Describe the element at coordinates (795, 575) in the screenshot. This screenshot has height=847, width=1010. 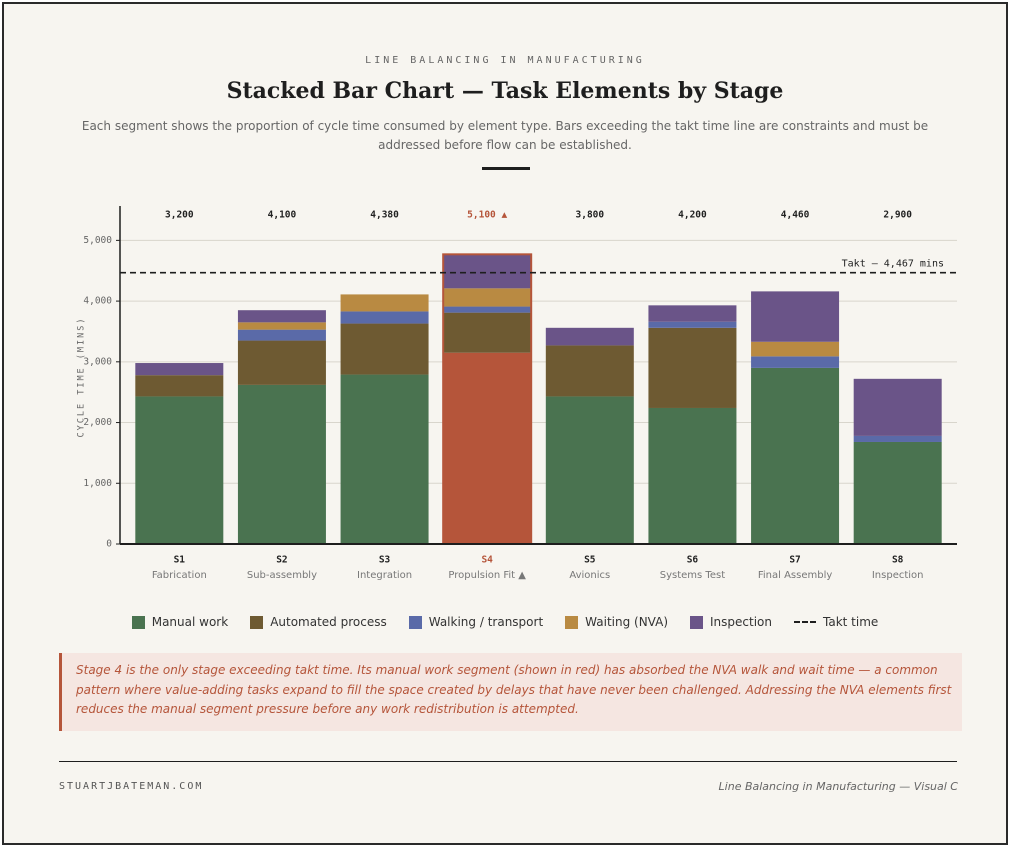
I see `category-name: Final Assembly` at that location.